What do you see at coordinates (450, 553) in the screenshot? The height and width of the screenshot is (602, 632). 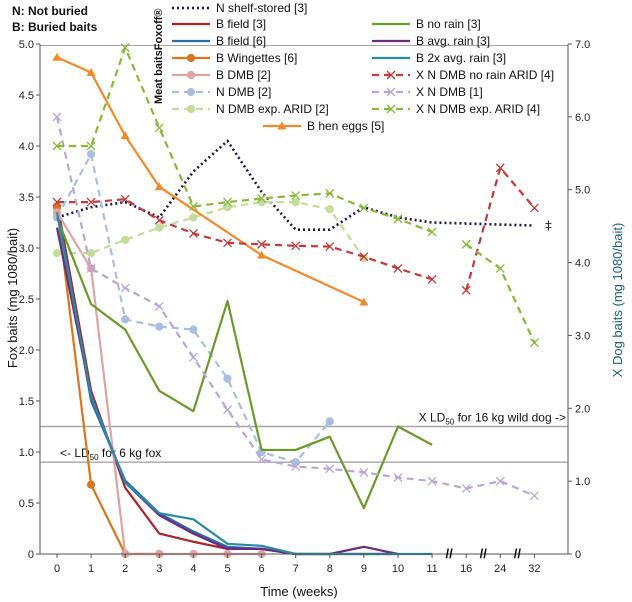 I see `axis-break-mark: //` at bounding box center [450, 553].